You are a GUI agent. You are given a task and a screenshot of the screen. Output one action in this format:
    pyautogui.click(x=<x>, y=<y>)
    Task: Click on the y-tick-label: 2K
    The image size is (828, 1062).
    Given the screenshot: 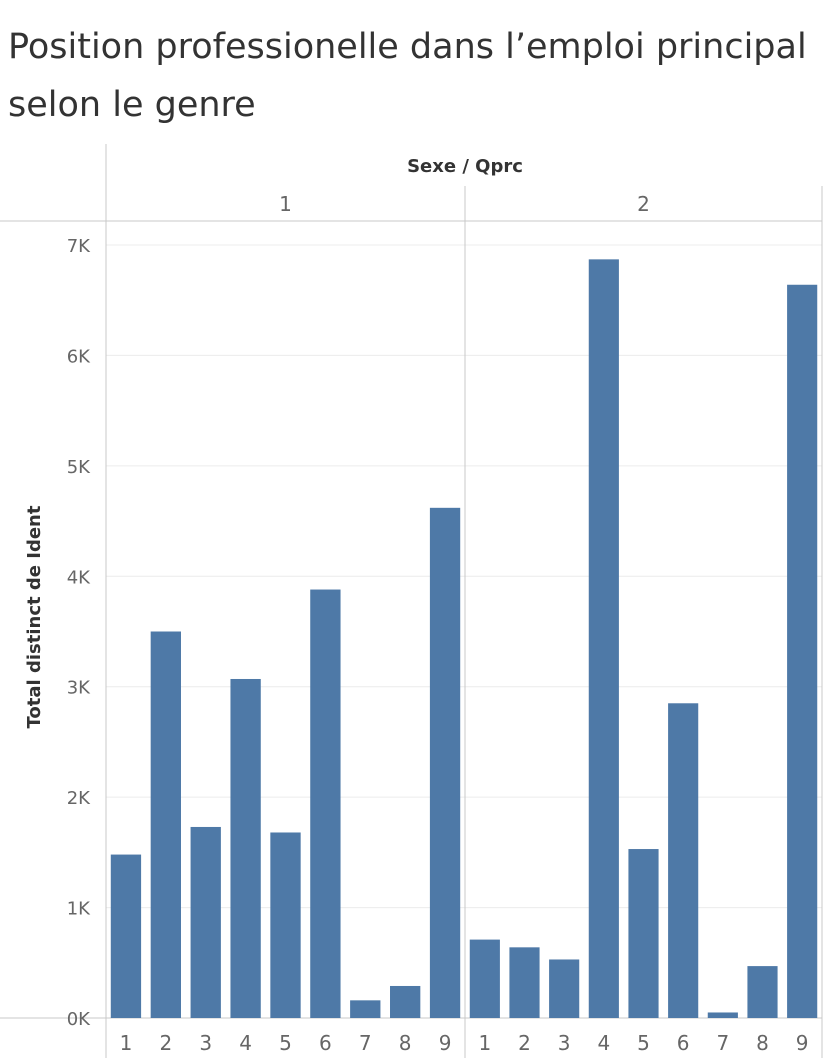 What is the action you would take?
    pyautogui.click(x=79, y=798)
    